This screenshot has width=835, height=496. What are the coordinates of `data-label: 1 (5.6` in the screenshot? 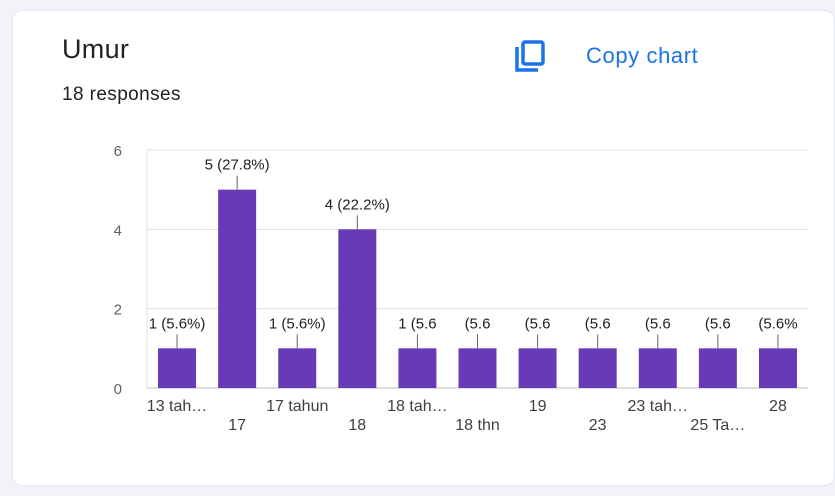 It's located at (417, 323).